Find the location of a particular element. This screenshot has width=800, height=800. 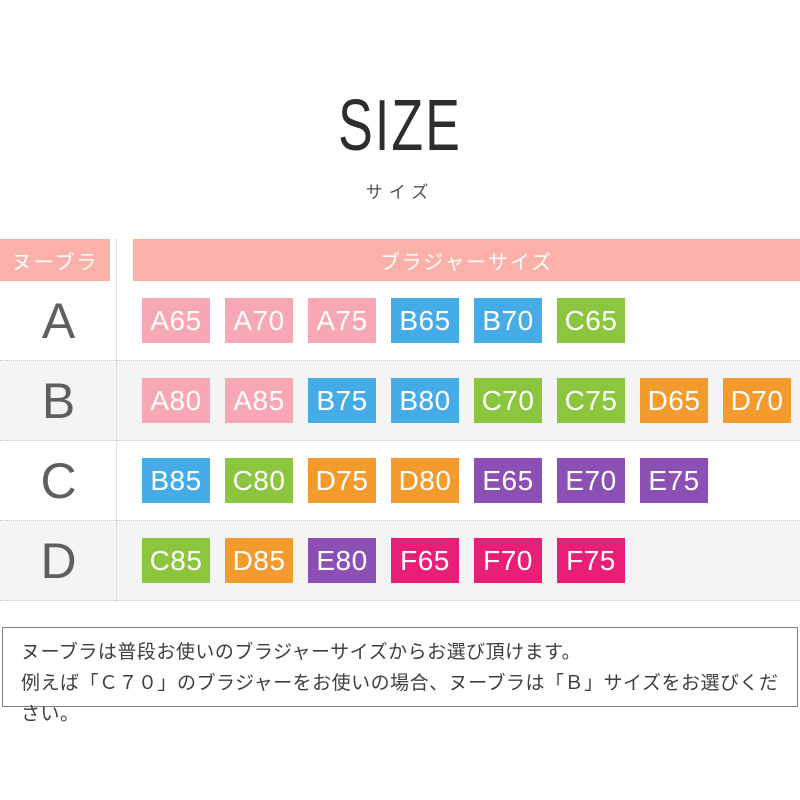

table-row: C B85 C80 D75 D80 E65 E70 E75 is located at coordinates (400, 481).